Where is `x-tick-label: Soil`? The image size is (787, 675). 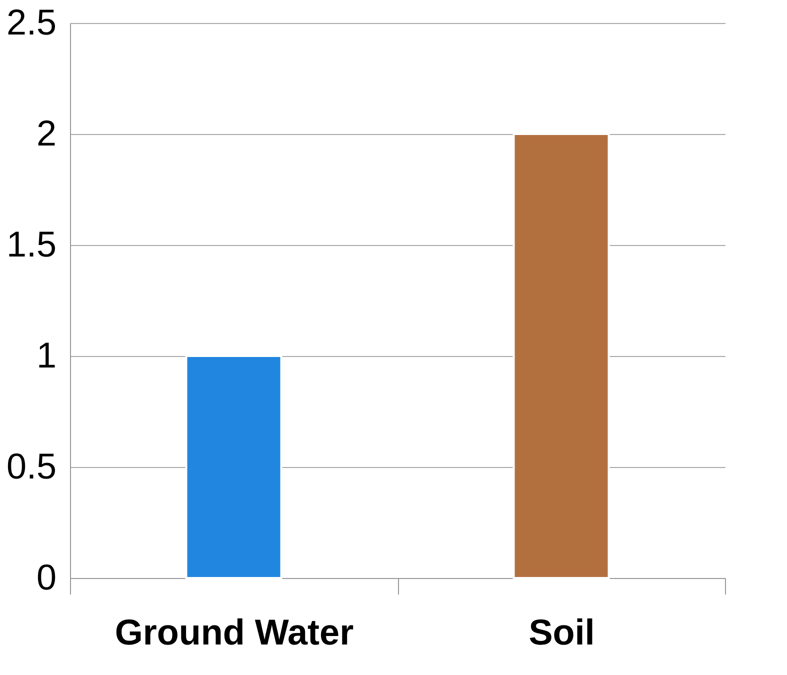 x-tick-label: Soil is located at coordinates (561, 632).